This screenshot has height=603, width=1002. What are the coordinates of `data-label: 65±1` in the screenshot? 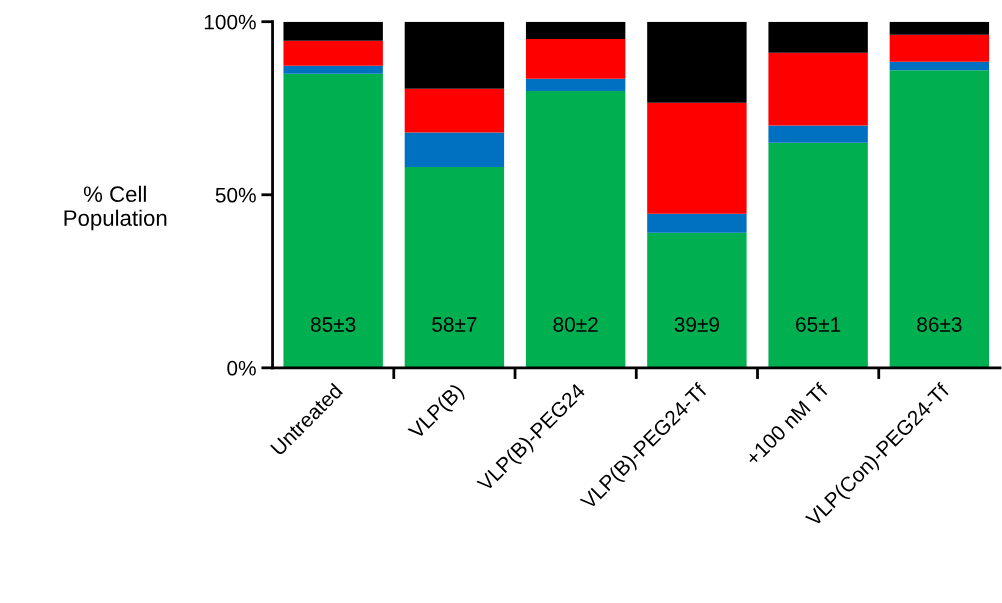 It's located at (818, 324).